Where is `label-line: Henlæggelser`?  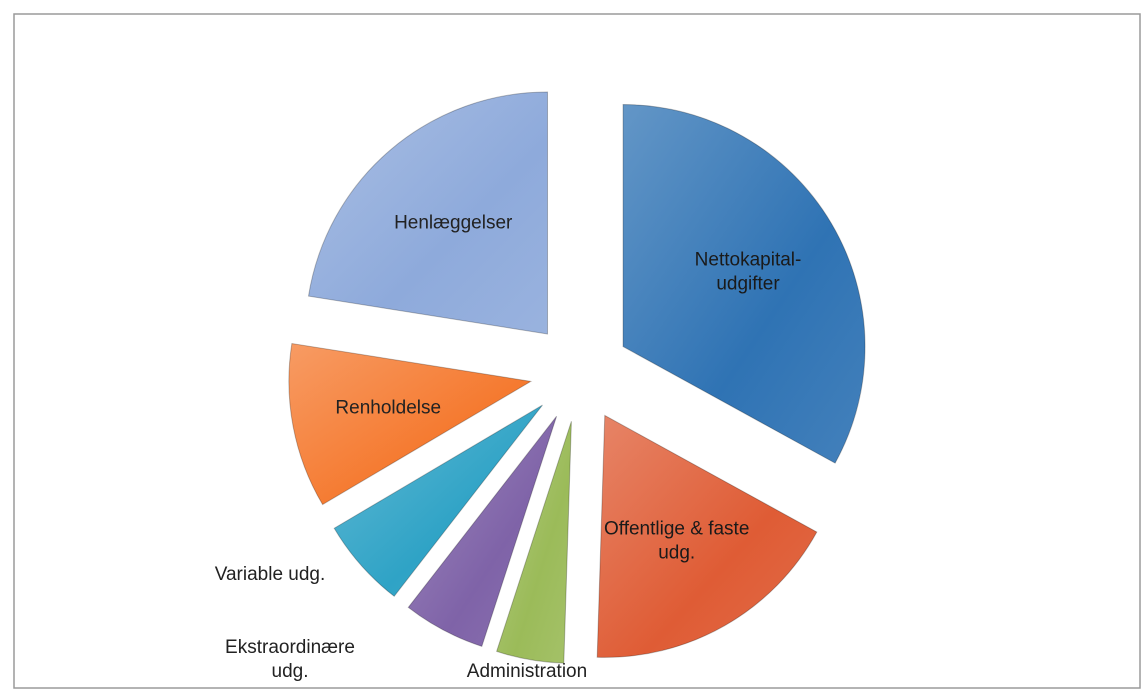
label-line: Henlæggelser is located at coordinates (453, 223).